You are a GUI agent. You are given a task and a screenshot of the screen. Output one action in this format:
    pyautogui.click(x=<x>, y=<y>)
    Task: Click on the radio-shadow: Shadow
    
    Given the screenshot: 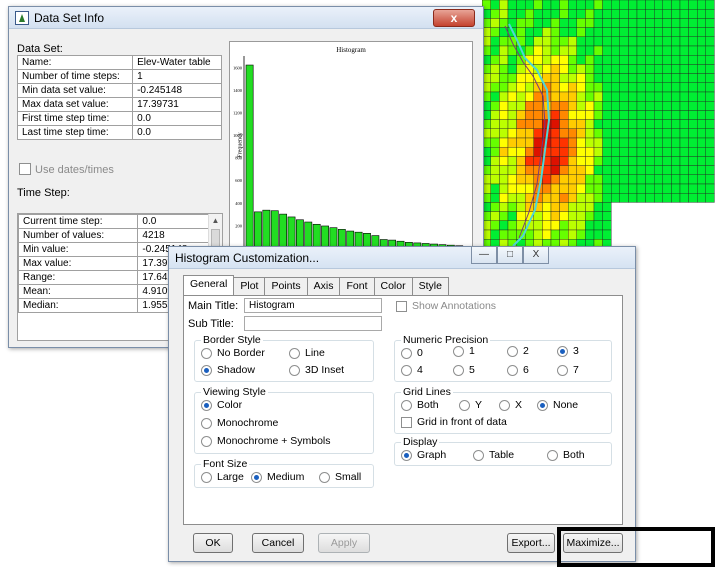 What is the action you would take?
    pyautogui.click(x=228, y=370)
    